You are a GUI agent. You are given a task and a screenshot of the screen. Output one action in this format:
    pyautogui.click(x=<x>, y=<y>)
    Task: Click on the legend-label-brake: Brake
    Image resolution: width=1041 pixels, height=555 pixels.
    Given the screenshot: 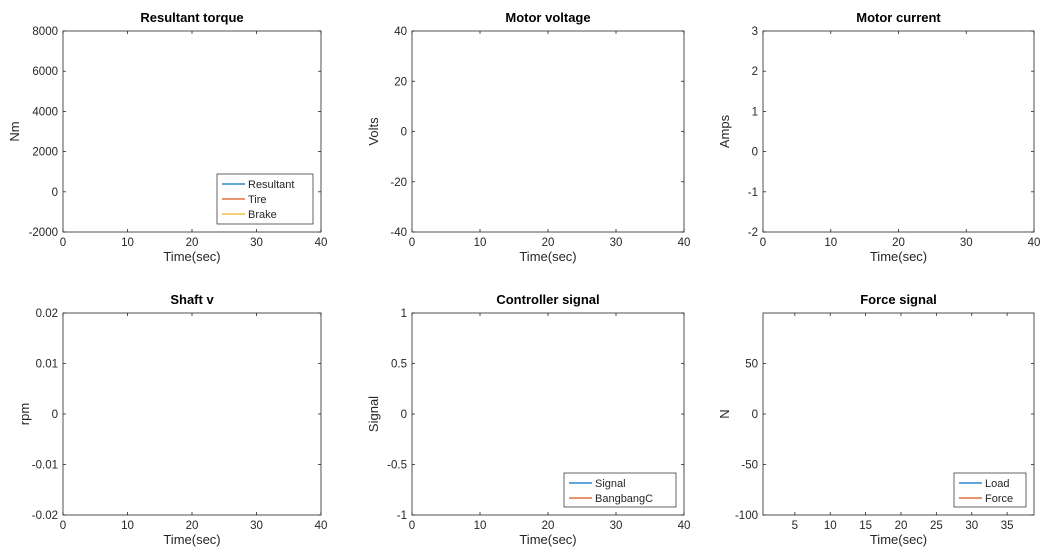 What is the action you would take?
    pyautogui.click(x=262, y=215)
    